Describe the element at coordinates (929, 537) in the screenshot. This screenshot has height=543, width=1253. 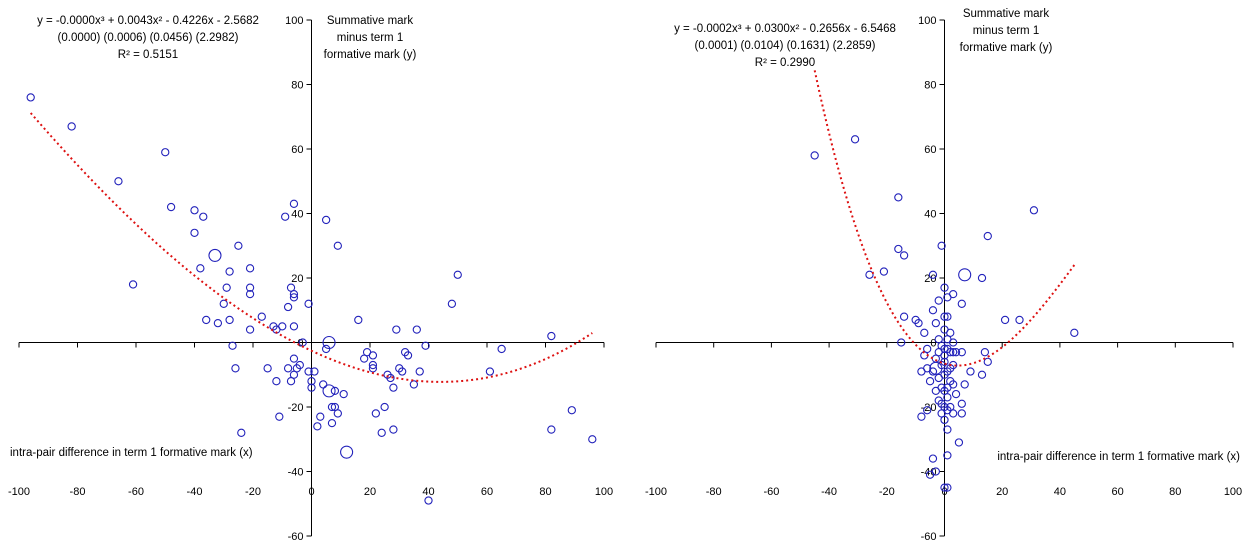
I see `y-tick-label: -60` at that location.